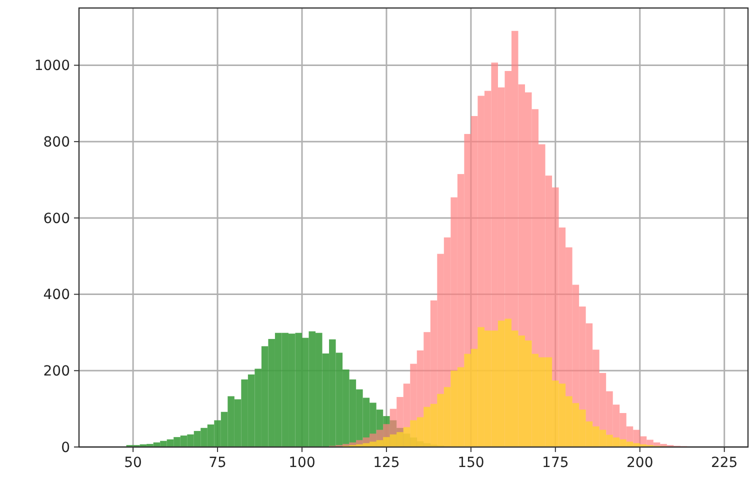 This screenshot has height=481, width=750. I want to click on x-tick-label: 100, so click(302, 463).